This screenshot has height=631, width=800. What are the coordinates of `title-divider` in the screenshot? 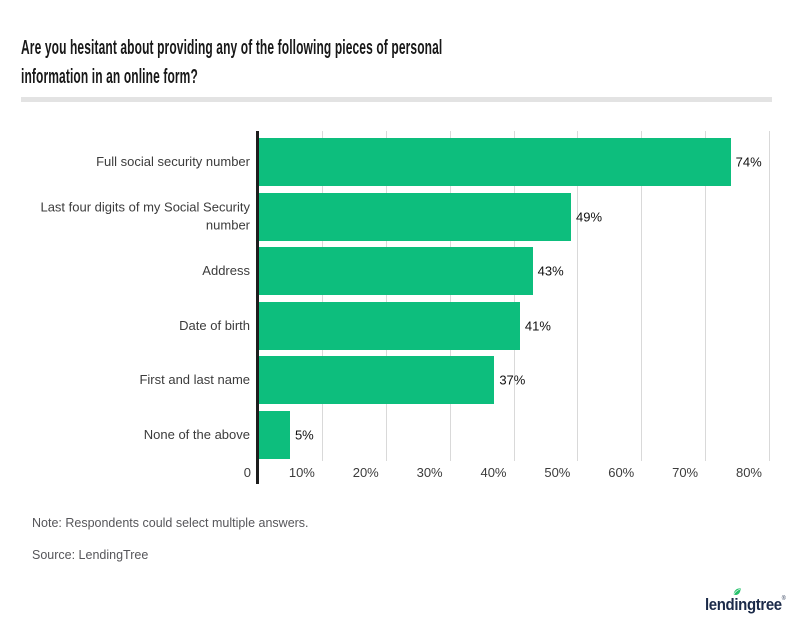 It's located at (396, 99).